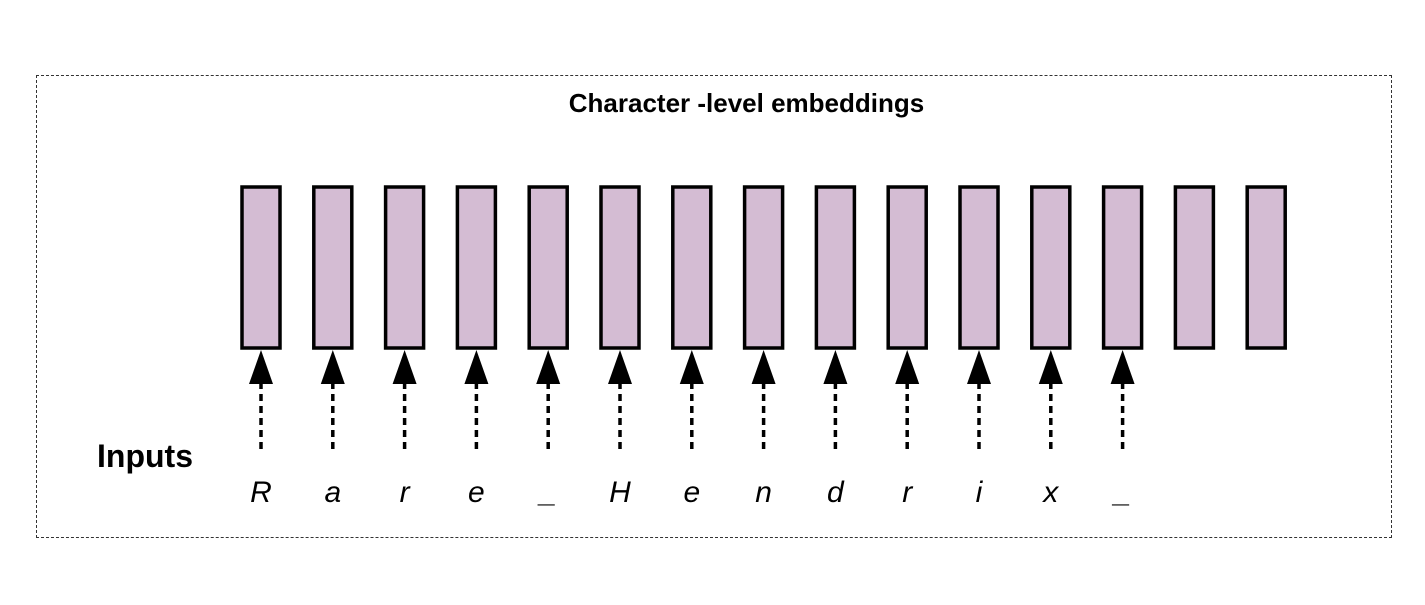 The width and height of the screenshot is (1425, 605). Describe the element at coordinates (620, 492) in the screenshot. I see `input-character: H` at that location.